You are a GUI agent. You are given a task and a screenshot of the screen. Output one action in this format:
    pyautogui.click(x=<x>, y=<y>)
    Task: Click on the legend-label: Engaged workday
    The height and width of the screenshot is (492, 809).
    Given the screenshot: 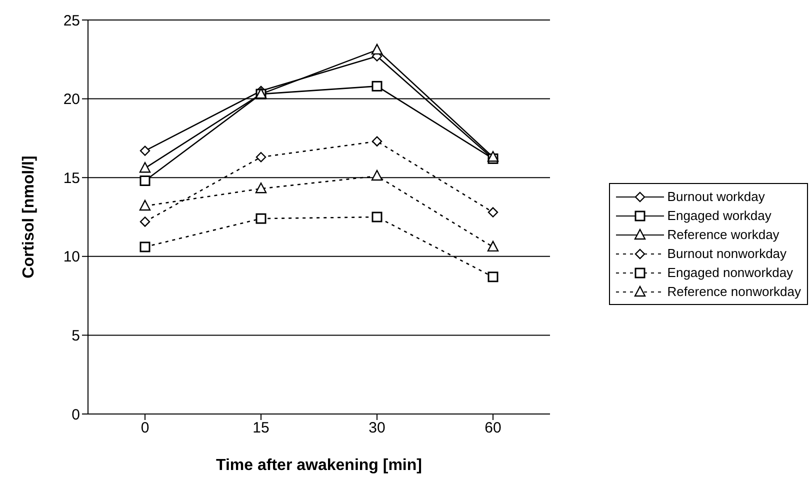 What is the action you would take?
    pyautogui.click(x=719, y=215)
    